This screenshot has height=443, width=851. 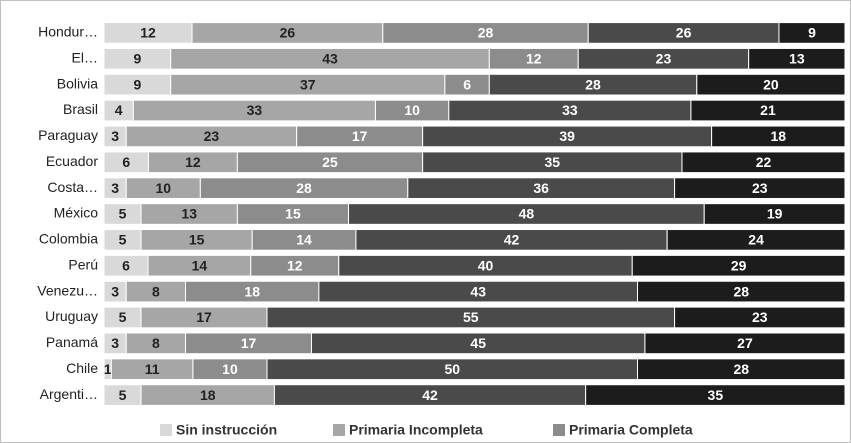 I want to click on data-label: 39, so click(x=567, y=136).